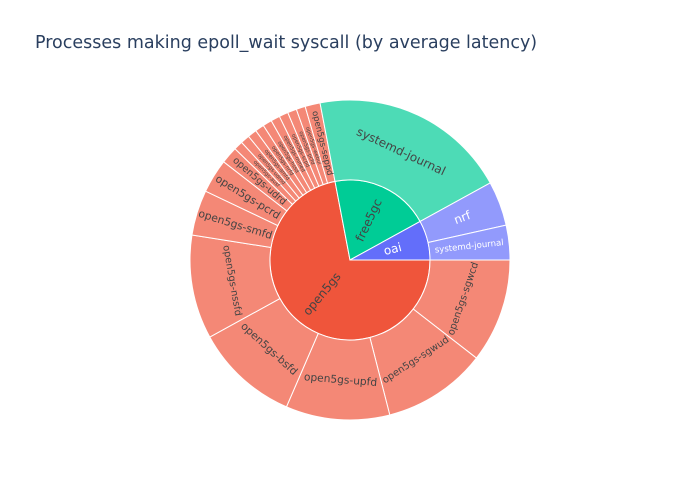 This screenshot has width=700, height=500. What do you see at coordinates (392, 249) in the screenshot?
I see `sunburst-parent-label-oai: oai` at bounding box center [392, 249].